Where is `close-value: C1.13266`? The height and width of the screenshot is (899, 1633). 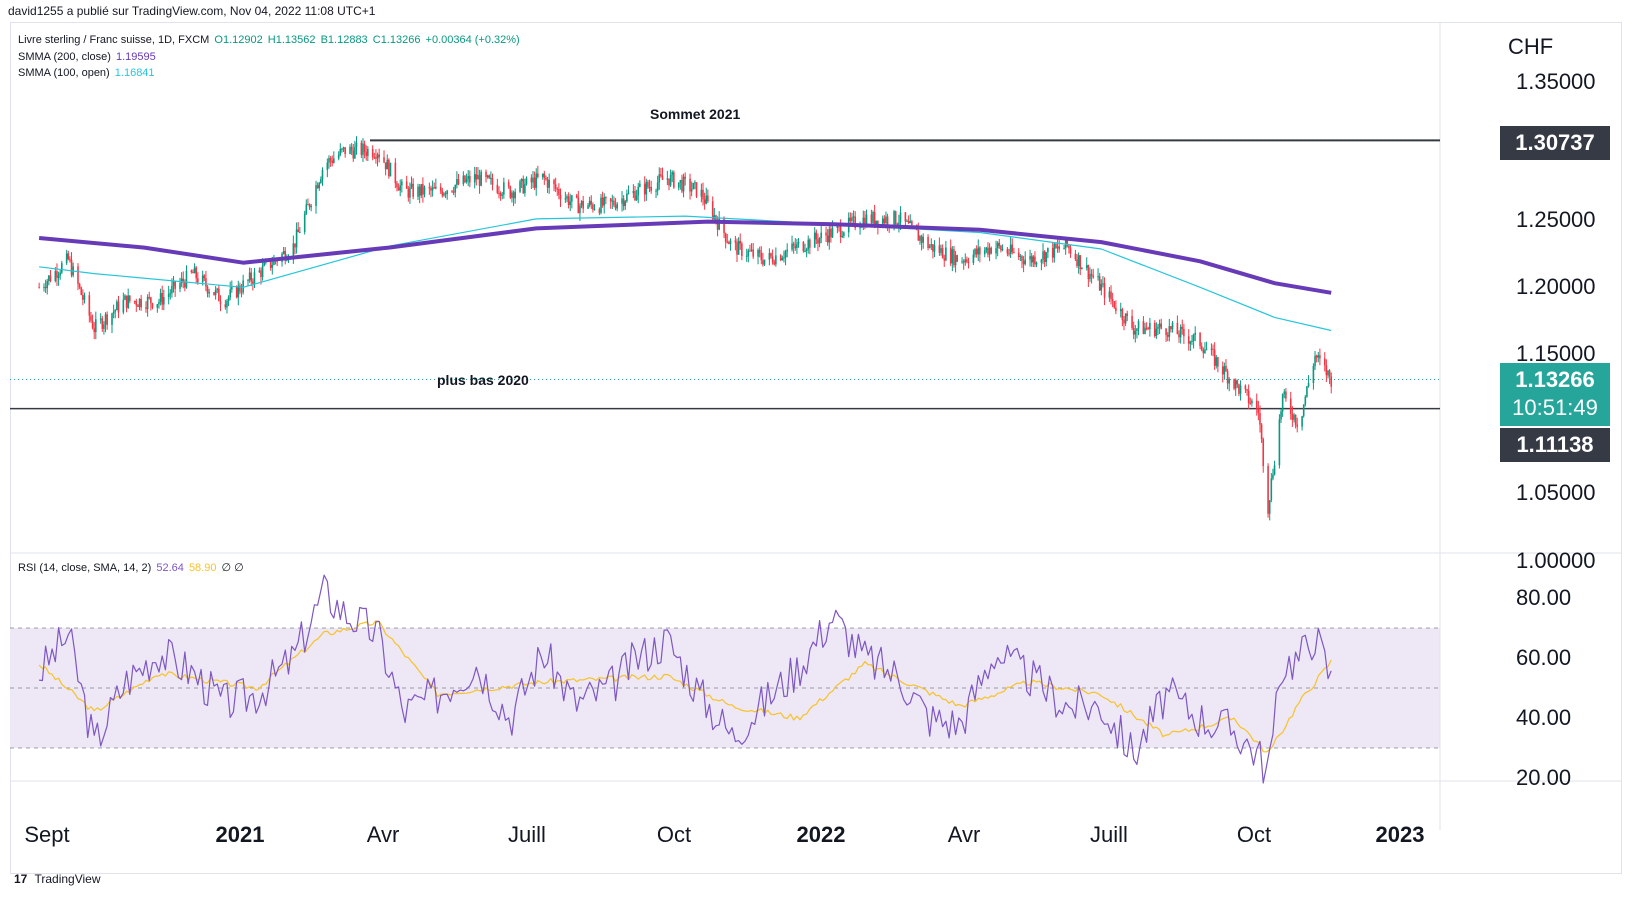 close-value: C1.13266 is located at coordinates (396, 40).